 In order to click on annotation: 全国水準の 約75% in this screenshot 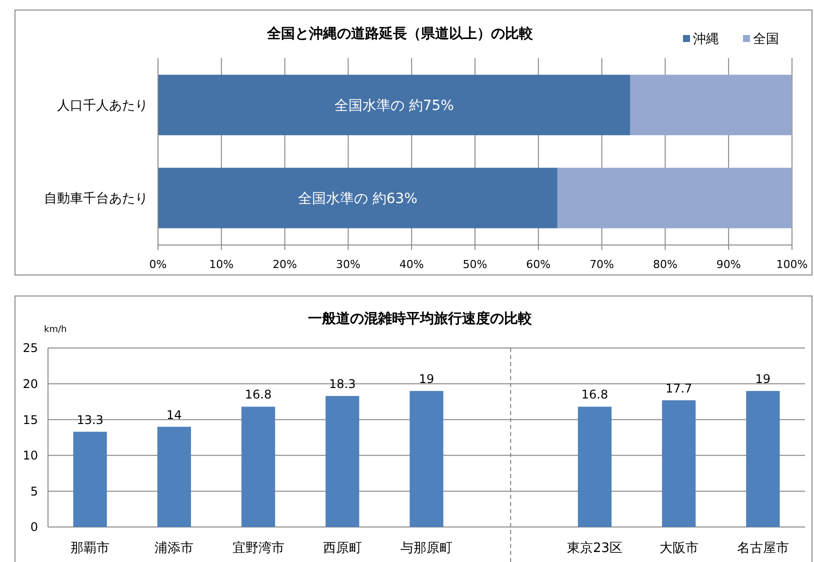, I will do `click(394, 106)`.